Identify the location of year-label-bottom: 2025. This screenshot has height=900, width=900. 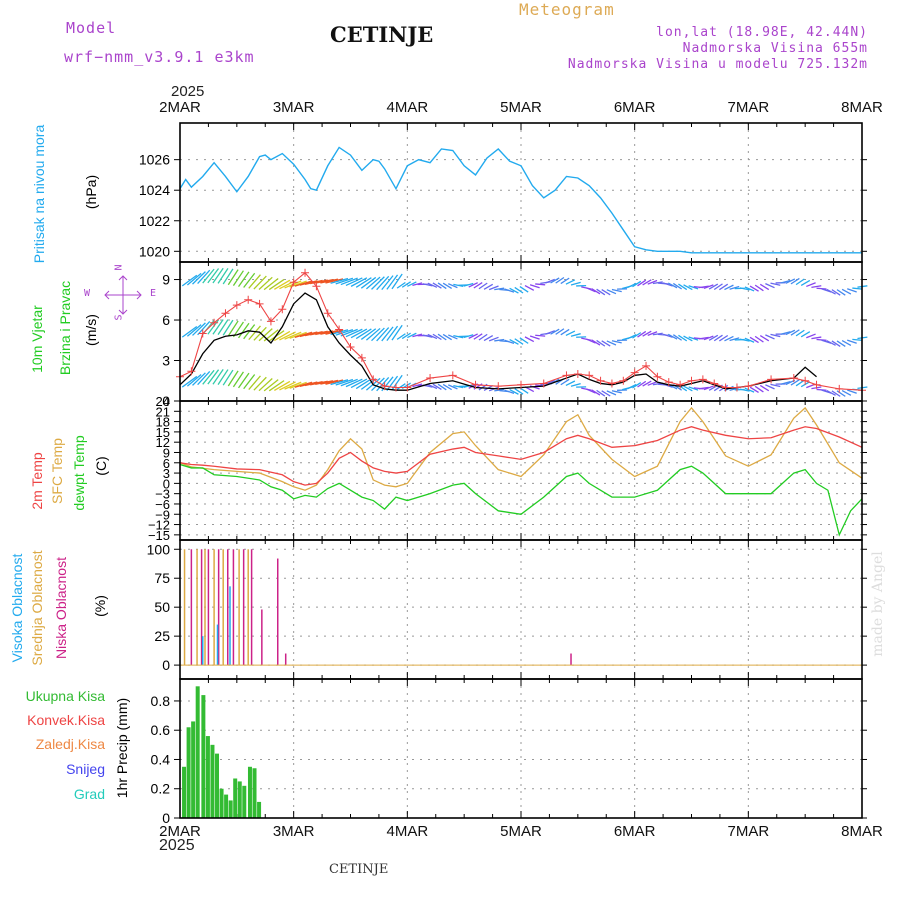
(177, 845).